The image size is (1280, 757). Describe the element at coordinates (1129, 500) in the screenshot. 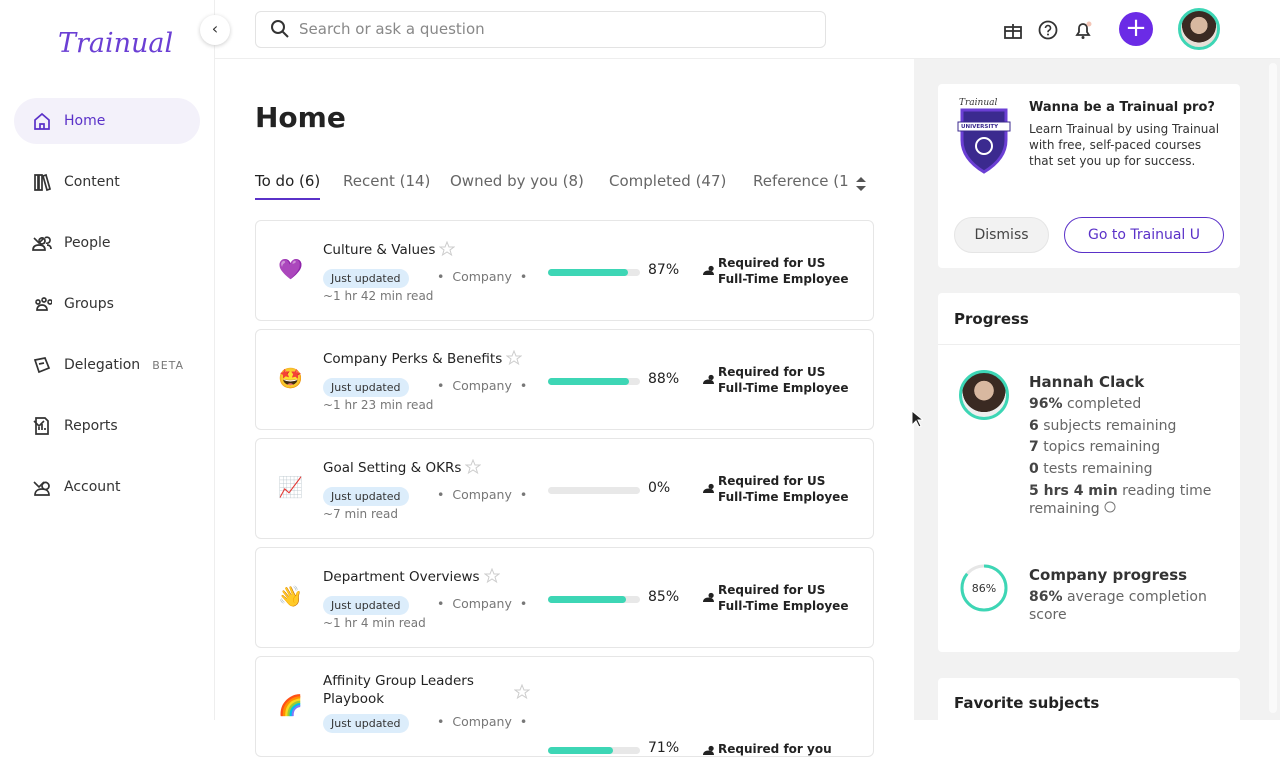

I see `stat-line: 5 hrs 4 min reading time remaining` at that location.